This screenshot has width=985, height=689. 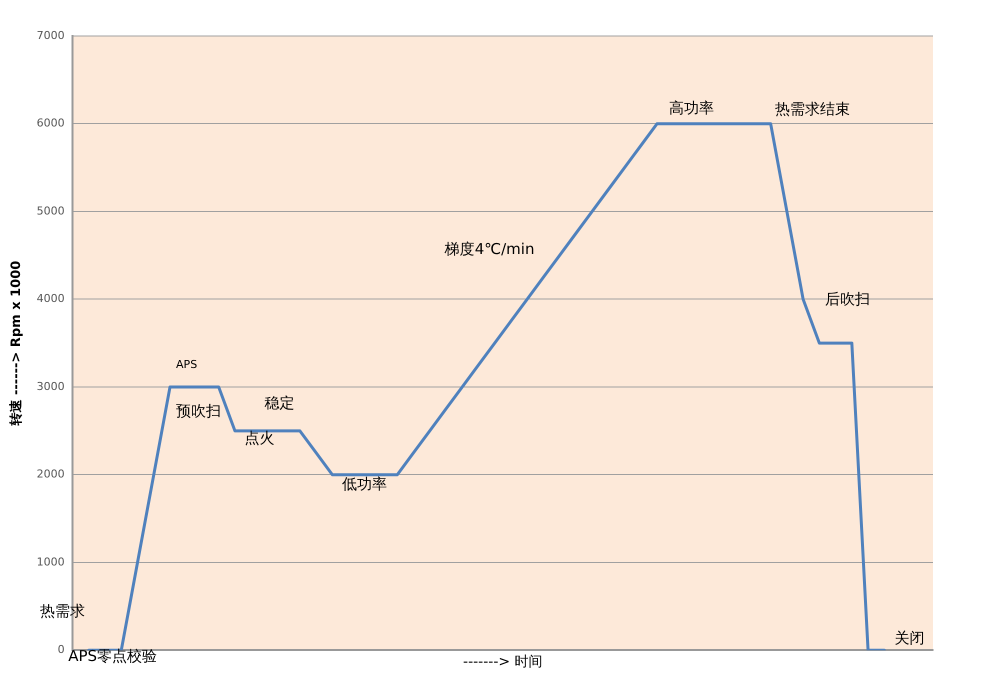 I want to click on annotation: 低功率, so click(x=365, y=483).